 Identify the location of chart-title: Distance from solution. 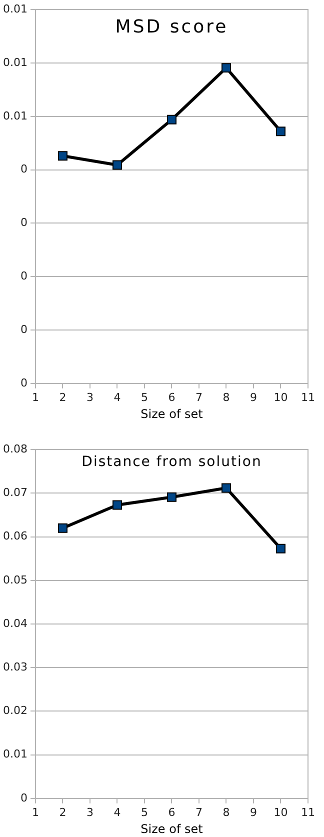
(172, 462).